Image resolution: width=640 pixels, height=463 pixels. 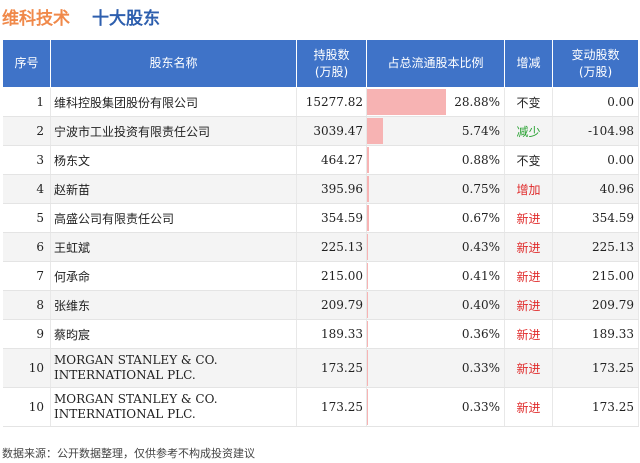 I want to click on rank-cell: 3, so click(x=26, y=160).